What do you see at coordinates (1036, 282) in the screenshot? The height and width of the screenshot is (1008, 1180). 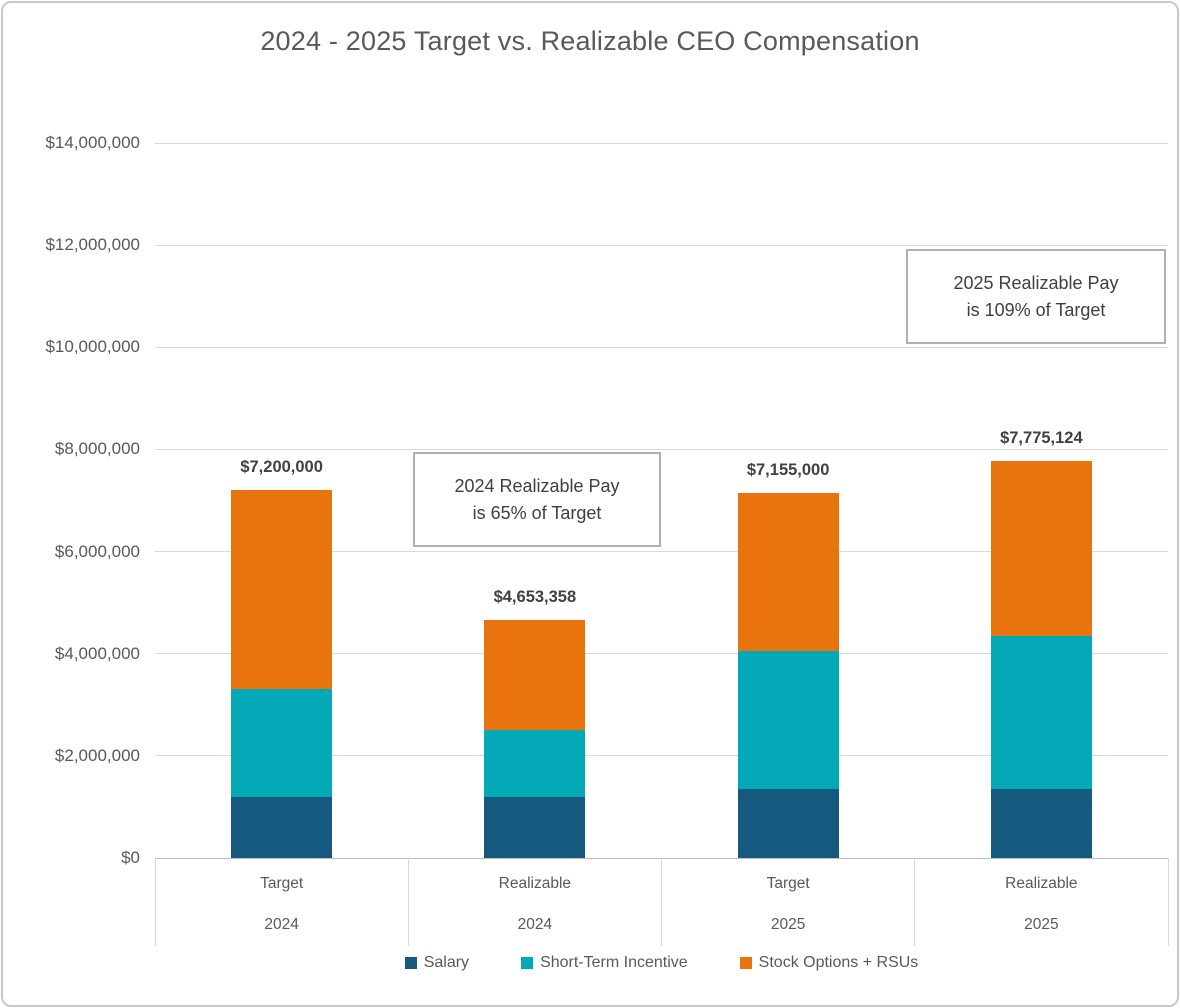 I see `annotation-2025-line1: 2025 Realizable Pay` at bounding box center [1036, 282].